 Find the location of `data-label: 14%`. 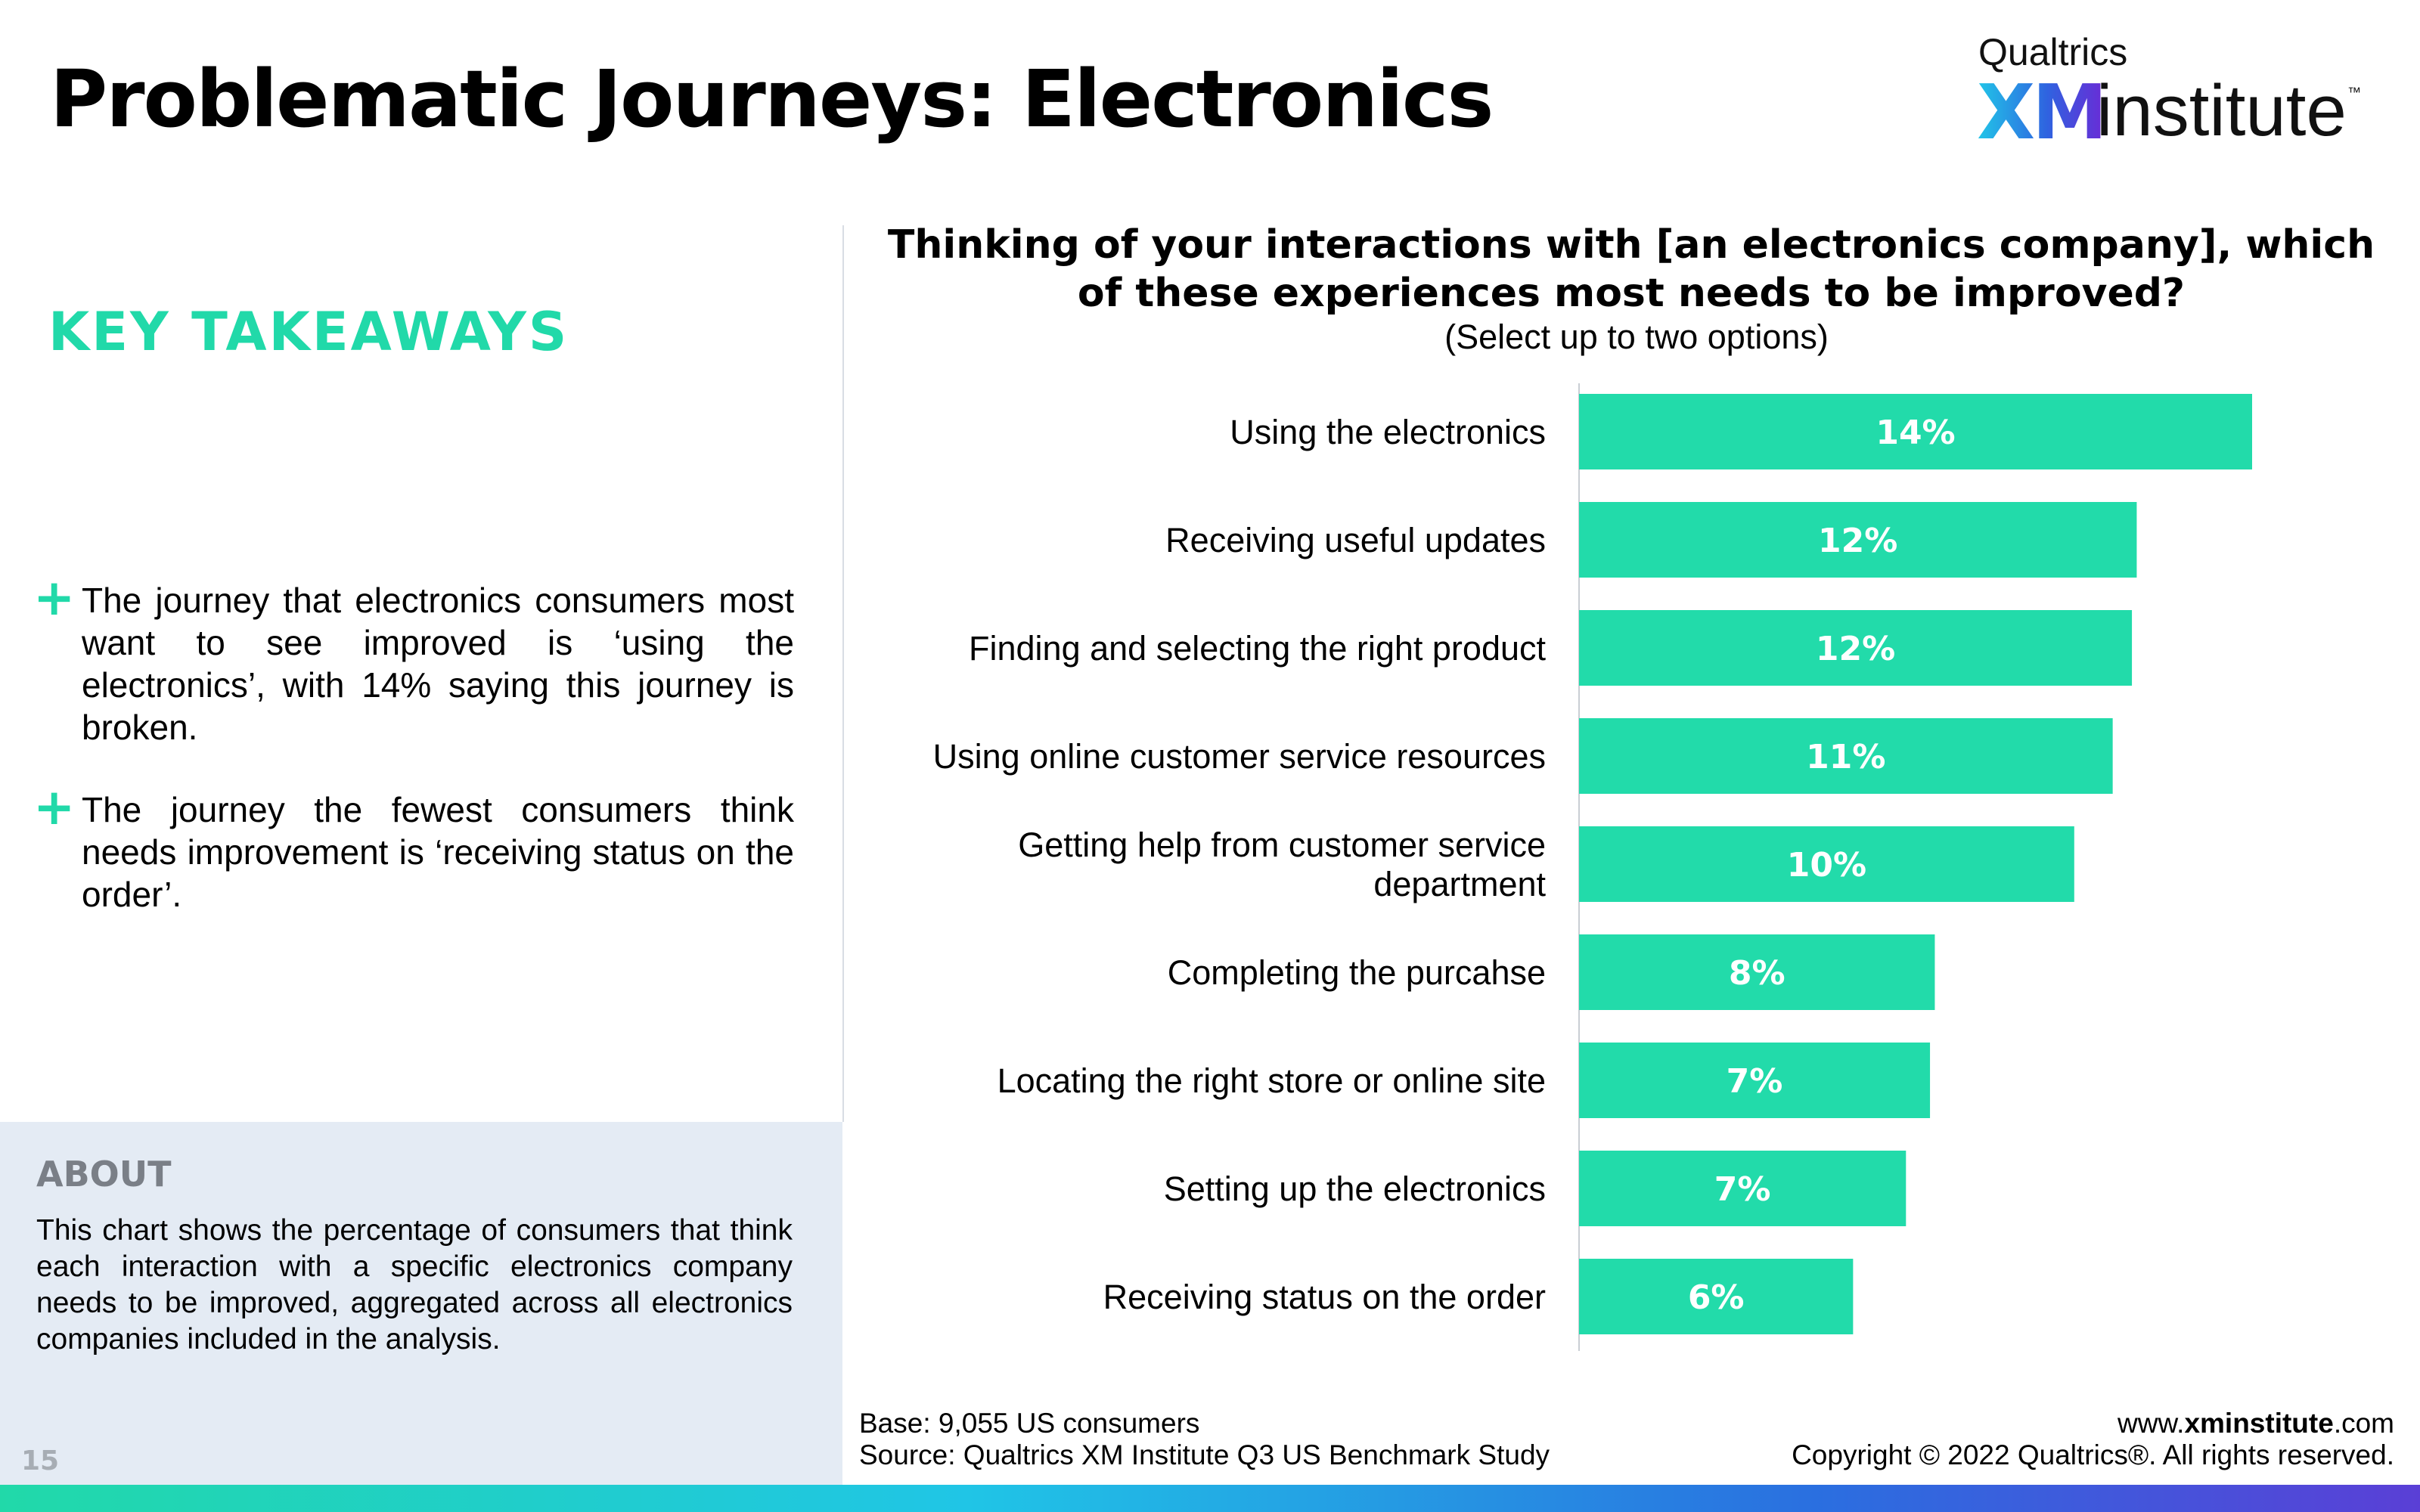

data-label: 14% is located at coordinates (1915, 433).